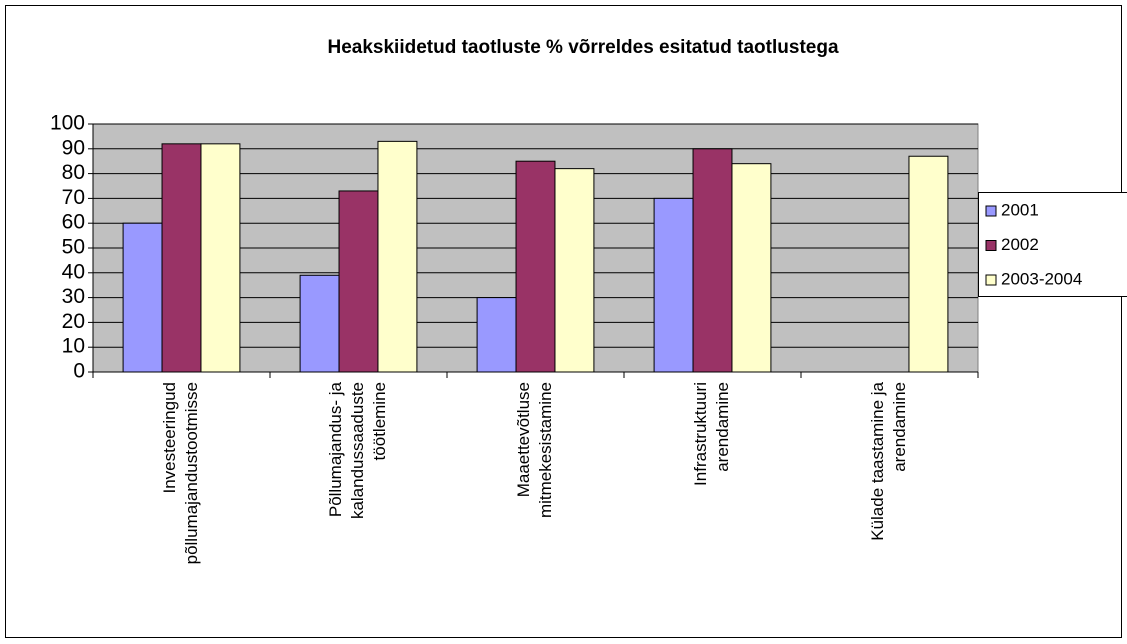  Describe the element at coordinates (191, 473) in the screenshot. I see `x-tick-label: põllumajandustootmisse` at that location.